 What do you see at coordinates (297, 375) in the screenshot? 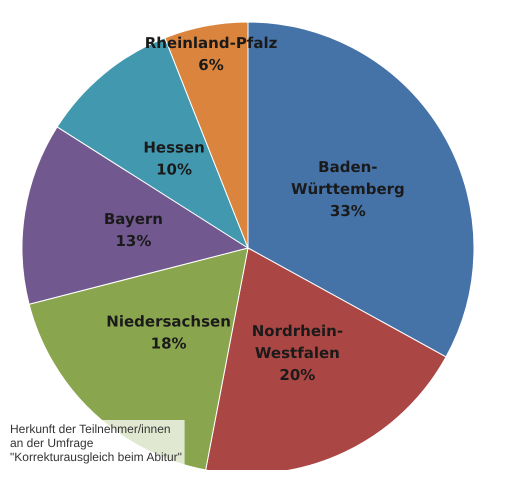
I see `data-label: 20%` at bounding box center [297, 375].